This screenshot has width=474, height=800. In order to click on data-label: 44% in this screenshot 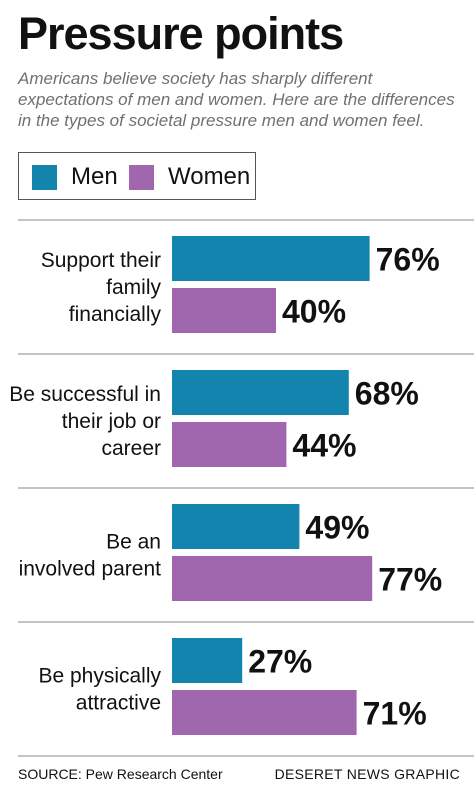, I will do `click(324, 446)`.